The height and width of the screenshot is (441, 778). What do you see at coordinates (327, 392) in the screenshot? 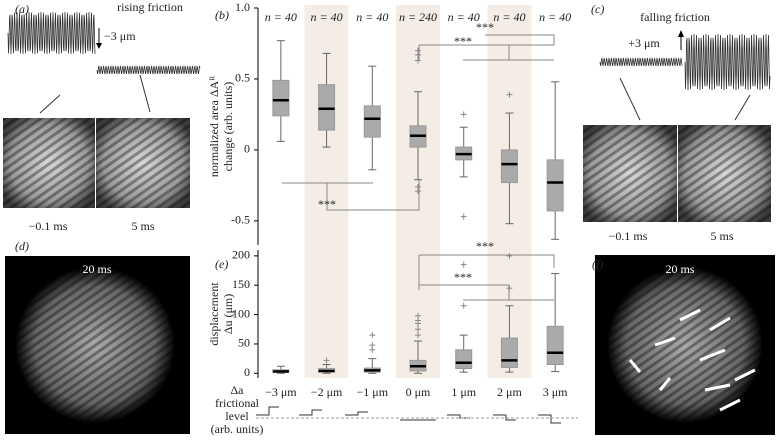
I see `x-tick-label: −2 μm` at bounding box center [327, 392].